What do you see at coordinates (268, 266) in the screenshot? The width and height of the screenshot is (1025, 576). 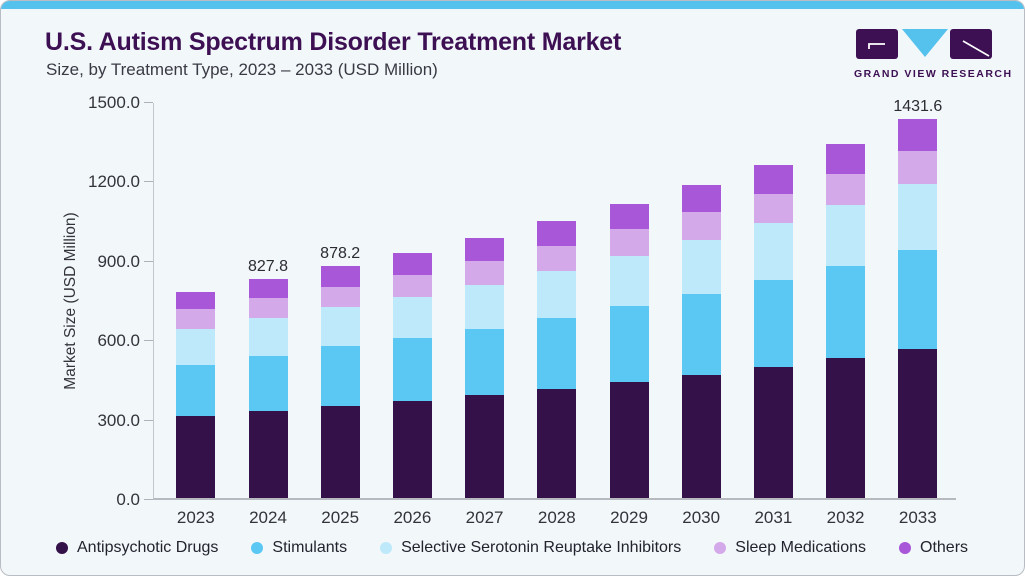 I see `bar-total-label: 827.8` at bounding box center [268, 266].